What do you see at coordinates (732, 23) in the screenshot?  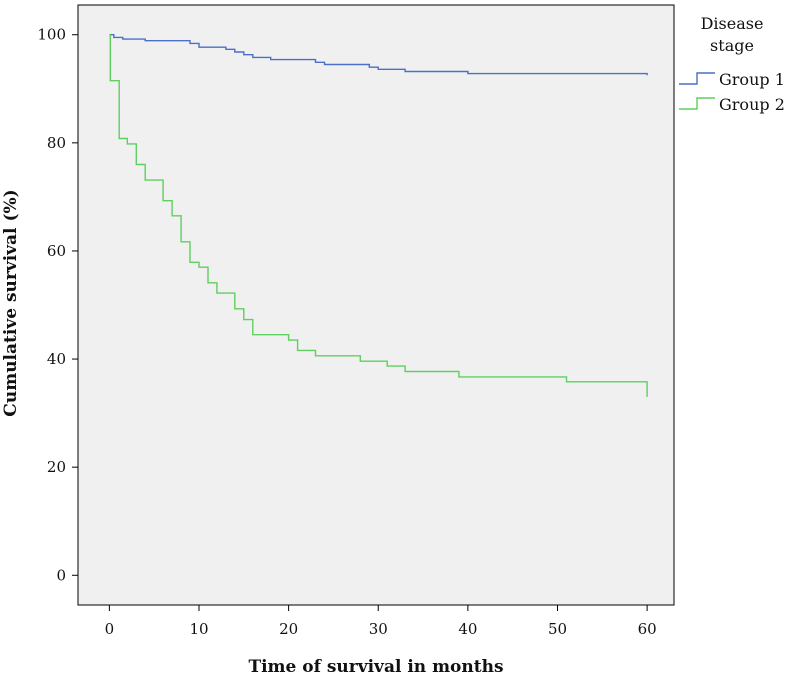 I see `legend-title-line1: Disease` at bounding box center [732, 23].